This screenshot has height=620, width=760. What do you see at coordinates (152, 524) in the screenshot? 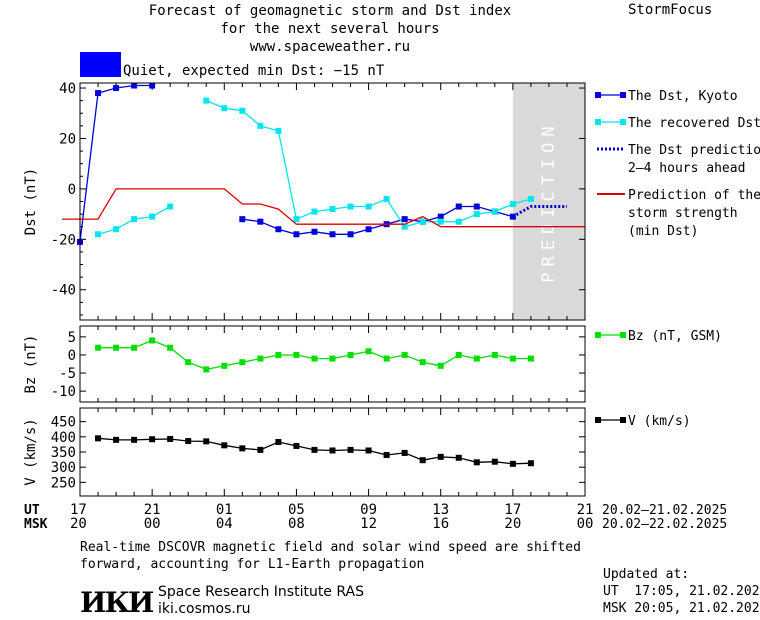
I see `msk-tick-label: 00` at bounding box center [152, 524].